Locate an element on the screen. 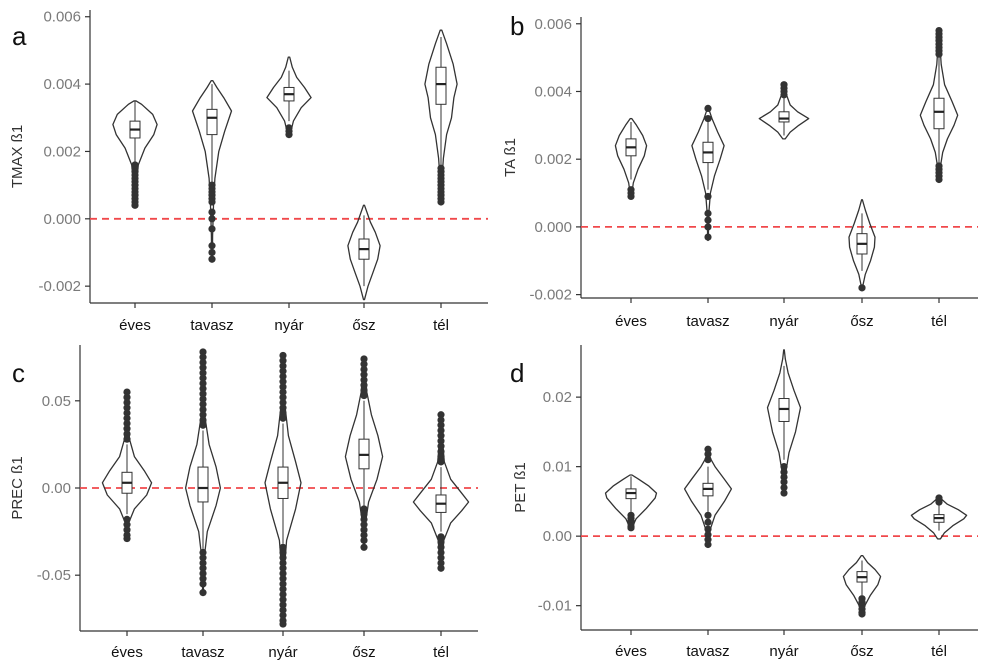  y-axis-label: PET ß1 is located at coordinates (520, 487).